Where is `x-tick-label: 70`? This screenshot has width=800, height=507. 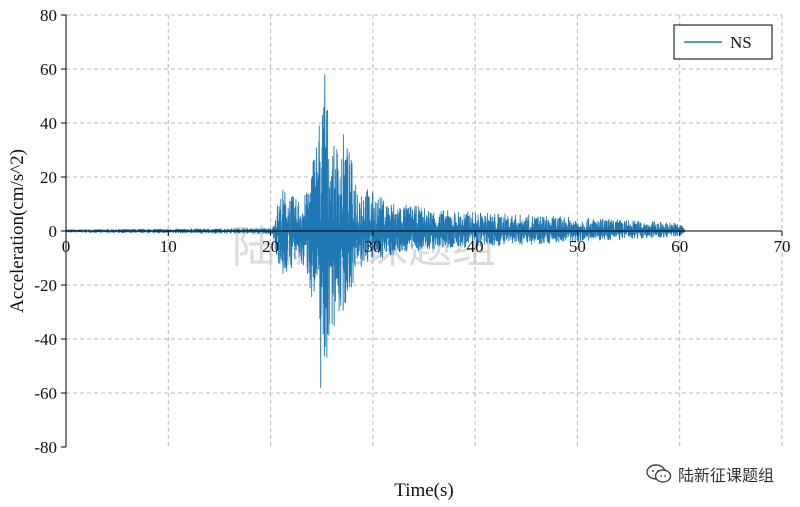
x-tick-label: 70 is located at coordinates (782, 246).